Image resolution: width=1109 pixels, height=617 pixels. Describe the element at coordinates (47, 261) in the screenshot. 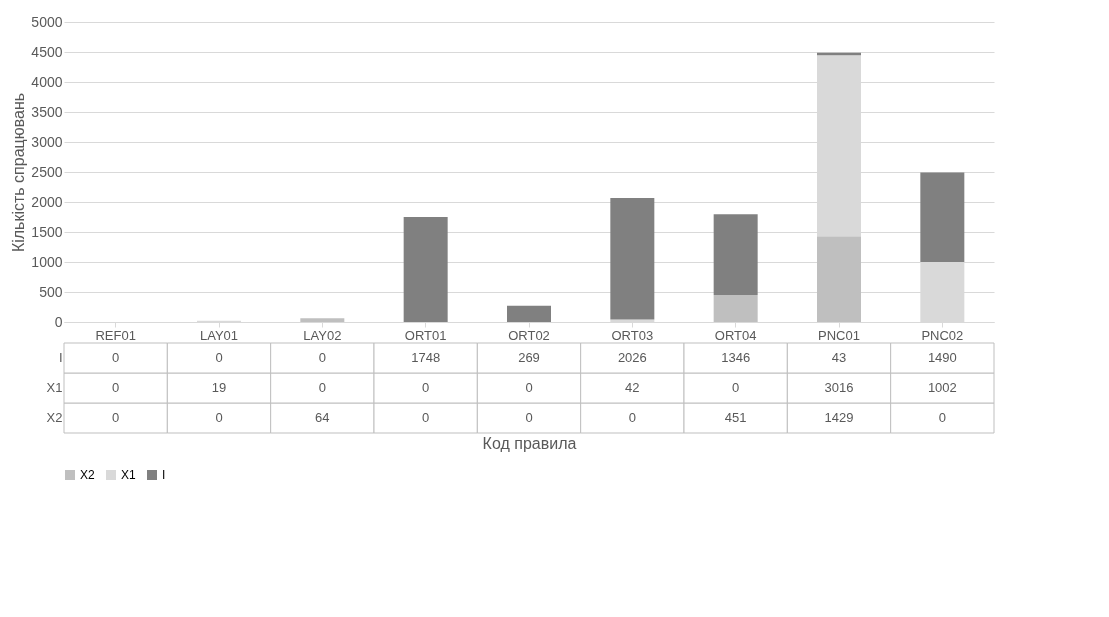

I see `y-tick-label: 1000` at that location.